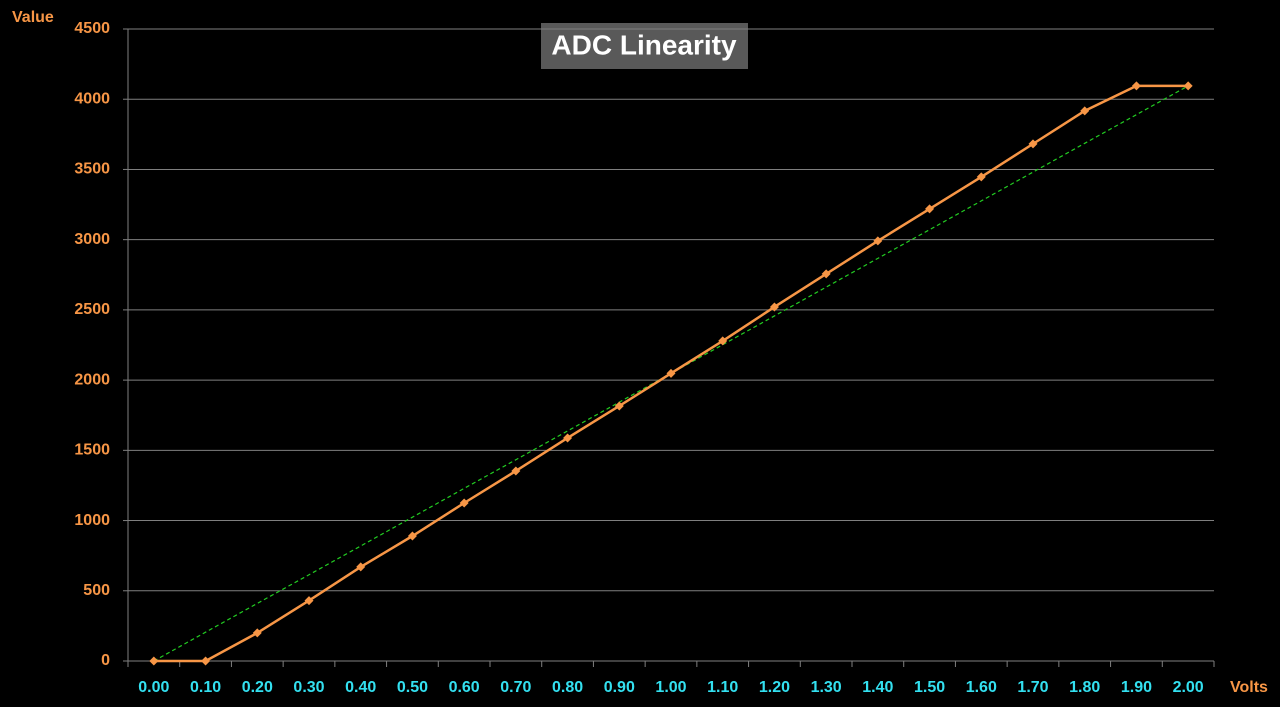  I want to click on x-tick-label: 0.10, so click(205, 687).